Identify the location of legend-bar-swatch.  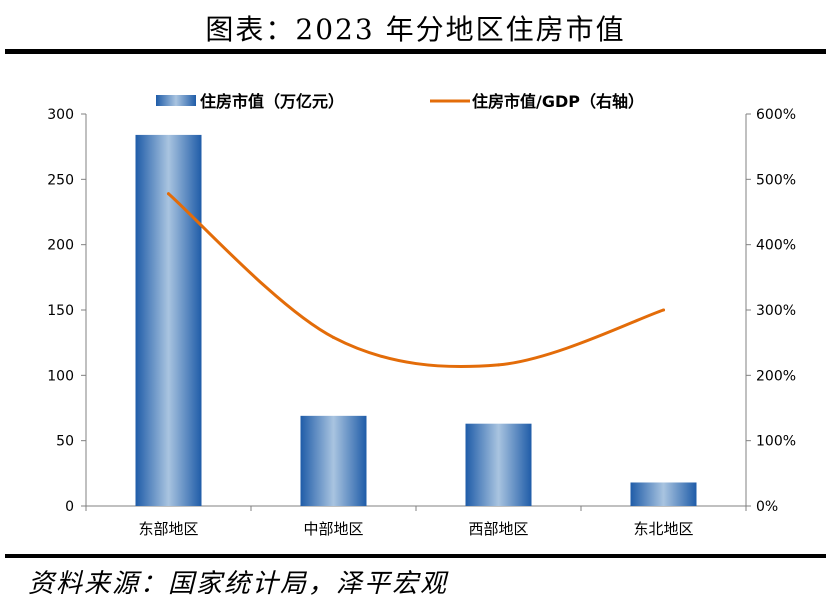
(176, 100).